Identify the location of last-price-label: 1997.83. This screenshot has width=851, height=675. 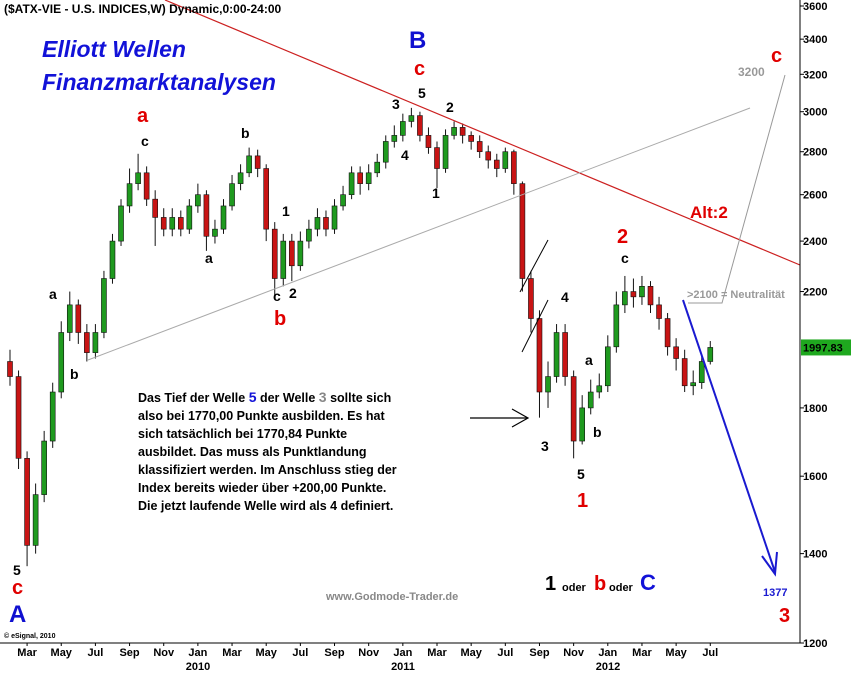
(823, 348).